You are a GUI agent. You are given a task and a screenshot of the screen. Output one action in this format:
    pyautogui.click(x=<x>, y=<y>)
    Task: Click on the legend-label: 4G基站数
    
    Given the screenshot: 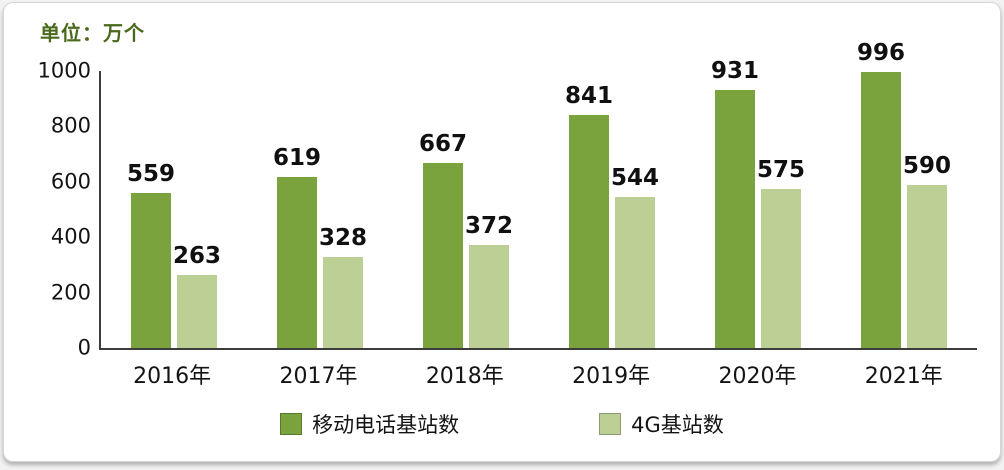 What is the action you would take?
    pyautogui.click(x=677, y=425)
    